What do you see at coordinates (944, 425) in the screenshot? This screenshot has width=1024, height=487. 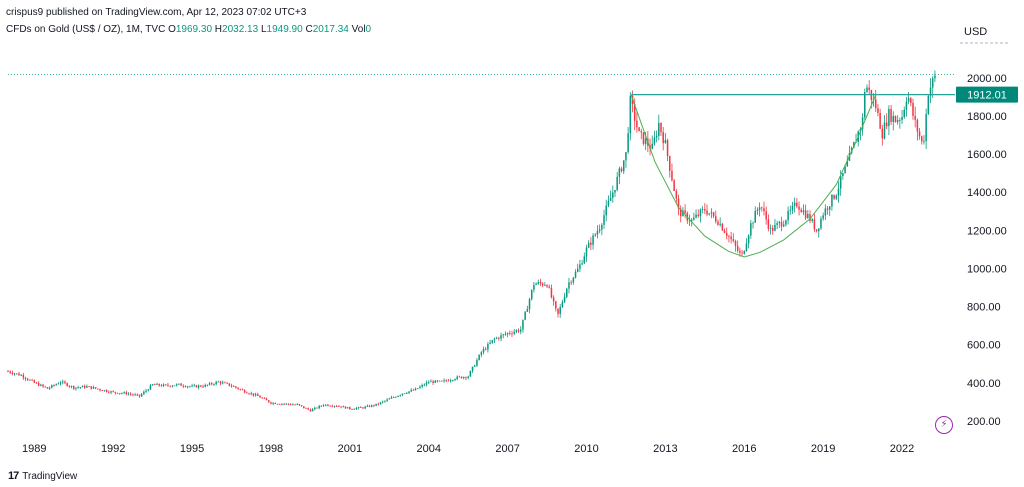 I see `lightning-icon: ⚡` at bounding box center [944, 425].